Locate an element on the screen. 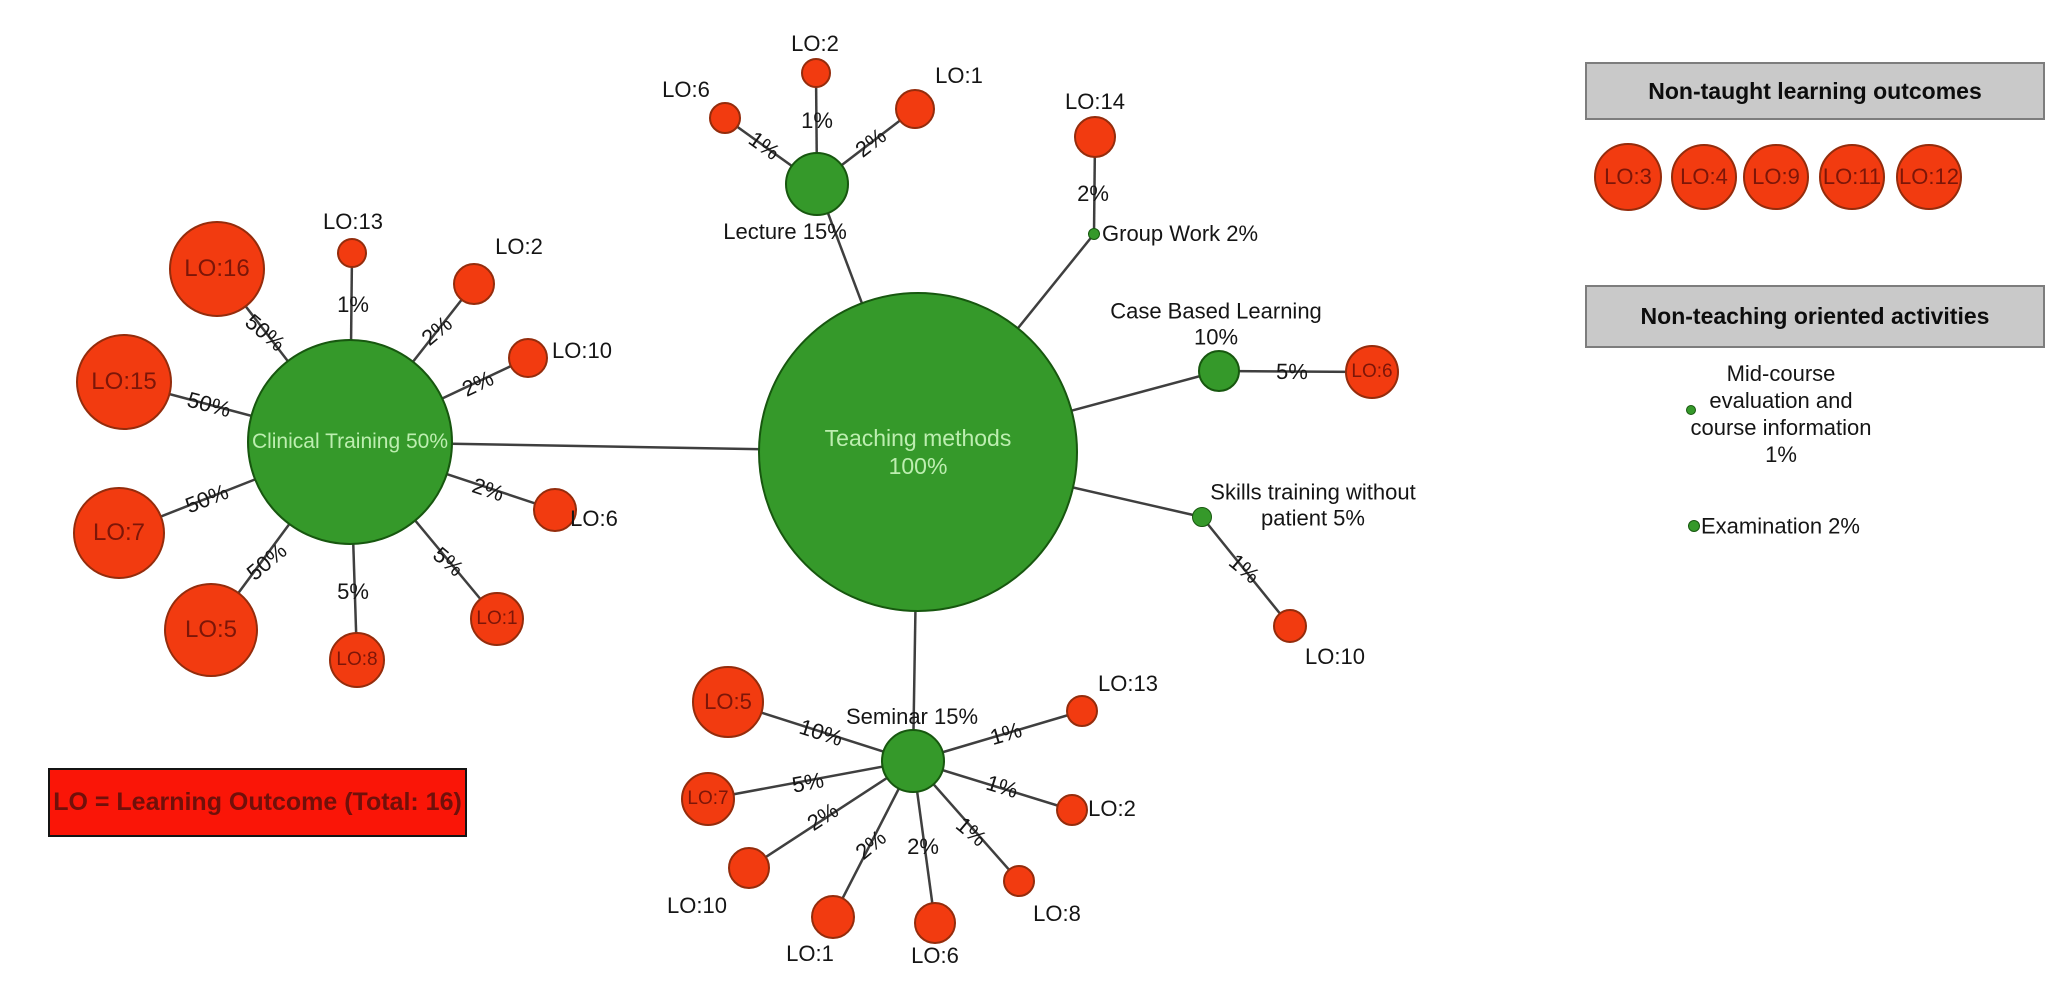  hub-teaching-methods: Teaching methods 100% is located at coordinates (918, 452).